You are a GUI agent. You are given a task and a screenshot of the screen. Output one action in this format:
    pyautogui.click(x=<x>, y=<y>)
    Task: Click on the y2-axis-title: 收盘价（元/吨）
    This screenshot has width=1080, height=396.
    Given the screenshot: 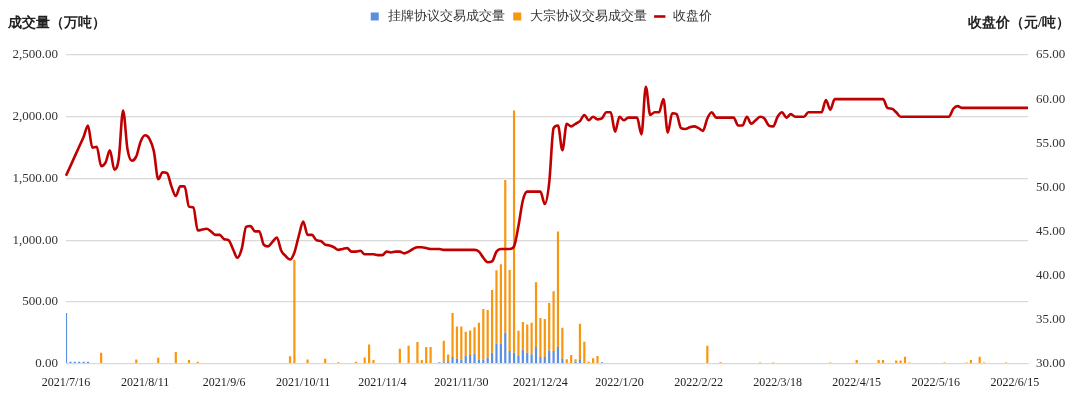 What is the action you would take?
    pyautogui.click(x=1019, y=23)
    